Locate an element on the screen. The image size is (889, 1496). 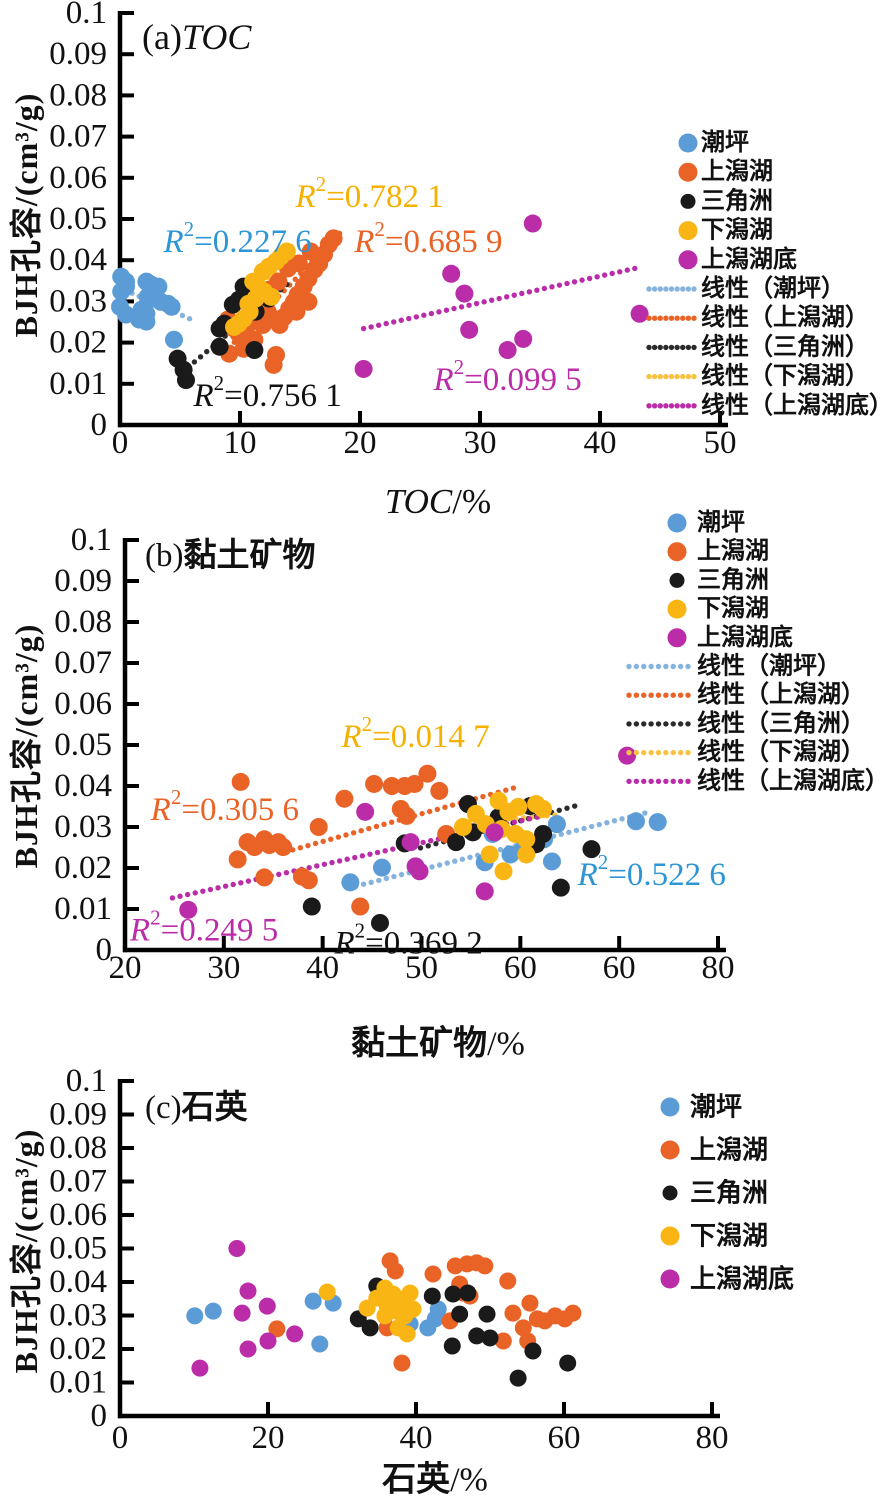
legend-item-lower-lagoon: 下潟湖 is located at coordinates (714, 1236).